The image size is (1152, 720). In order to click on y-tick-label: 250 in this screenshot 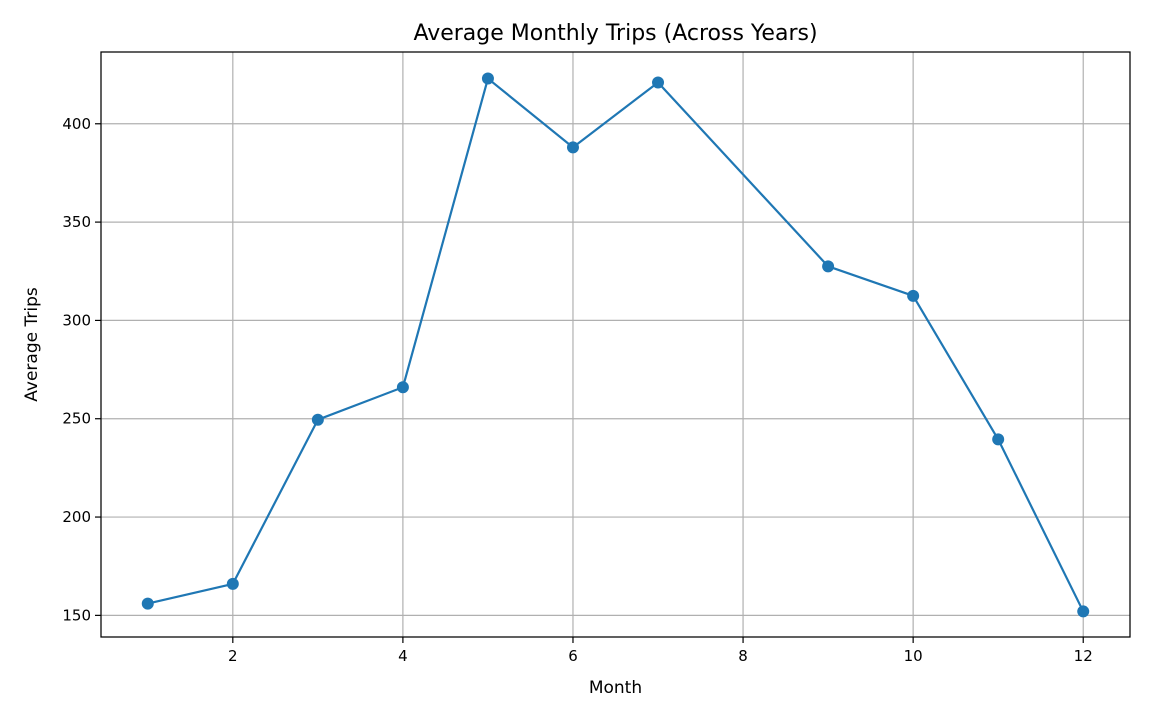, I will do `click(76, 419)`.